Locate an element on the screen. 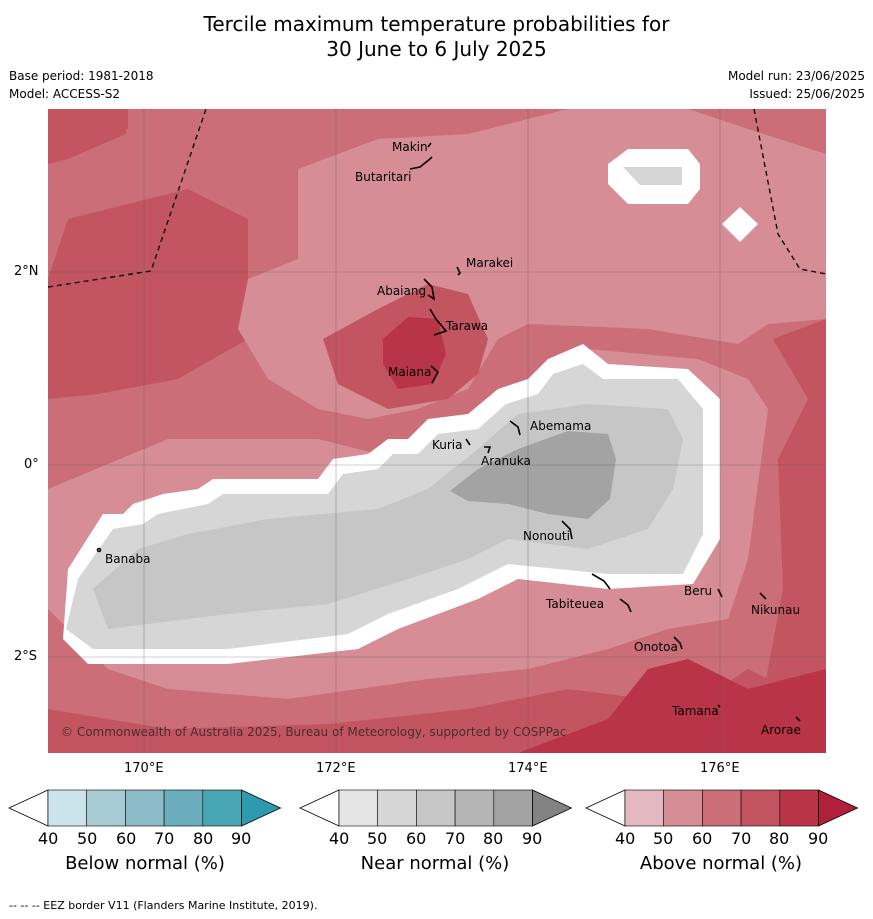  island-tabiteuea-s is located at coordinates (625, 605).